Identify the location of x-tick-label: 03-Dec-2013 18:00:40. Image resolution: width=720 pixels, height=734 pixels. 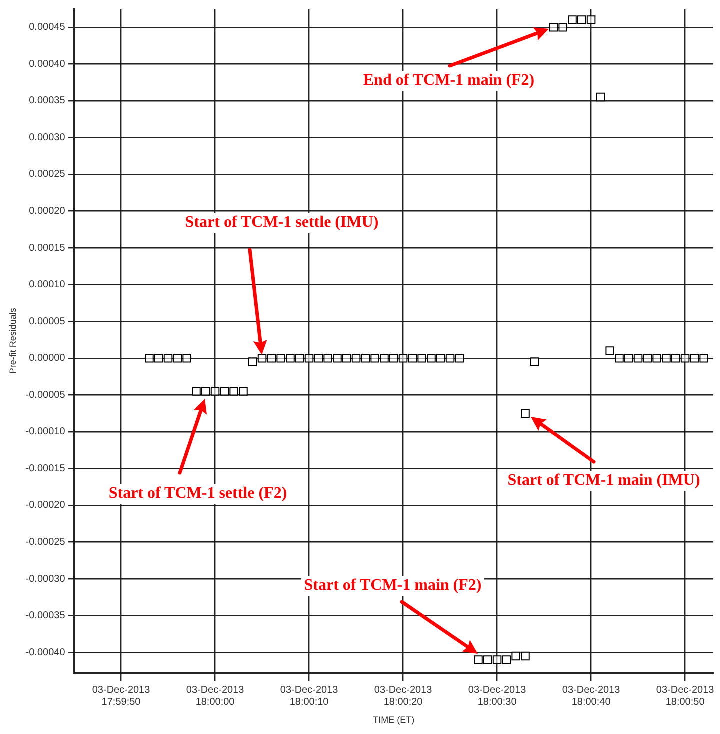
(591, 696).